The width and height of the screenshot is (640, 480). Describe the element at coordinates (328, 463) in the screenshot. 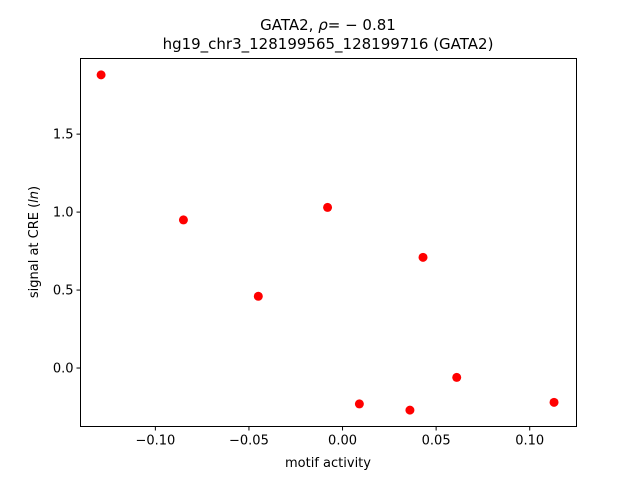

I see `x-axis-label: motif activity` at that location.